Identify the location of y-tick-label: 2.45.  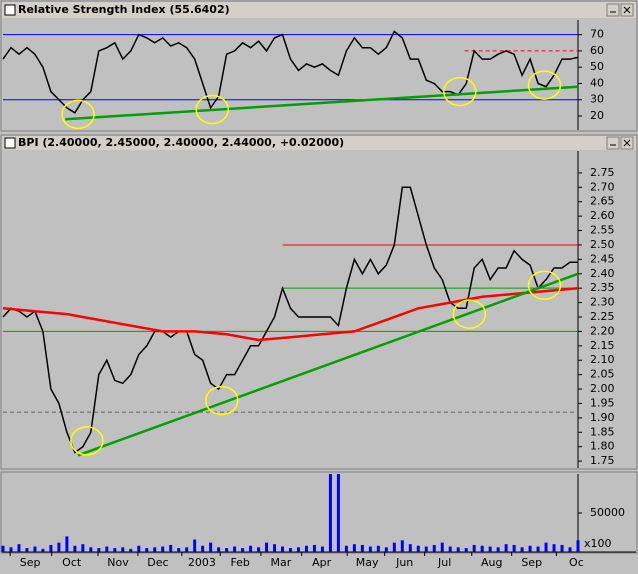
(602, 258).